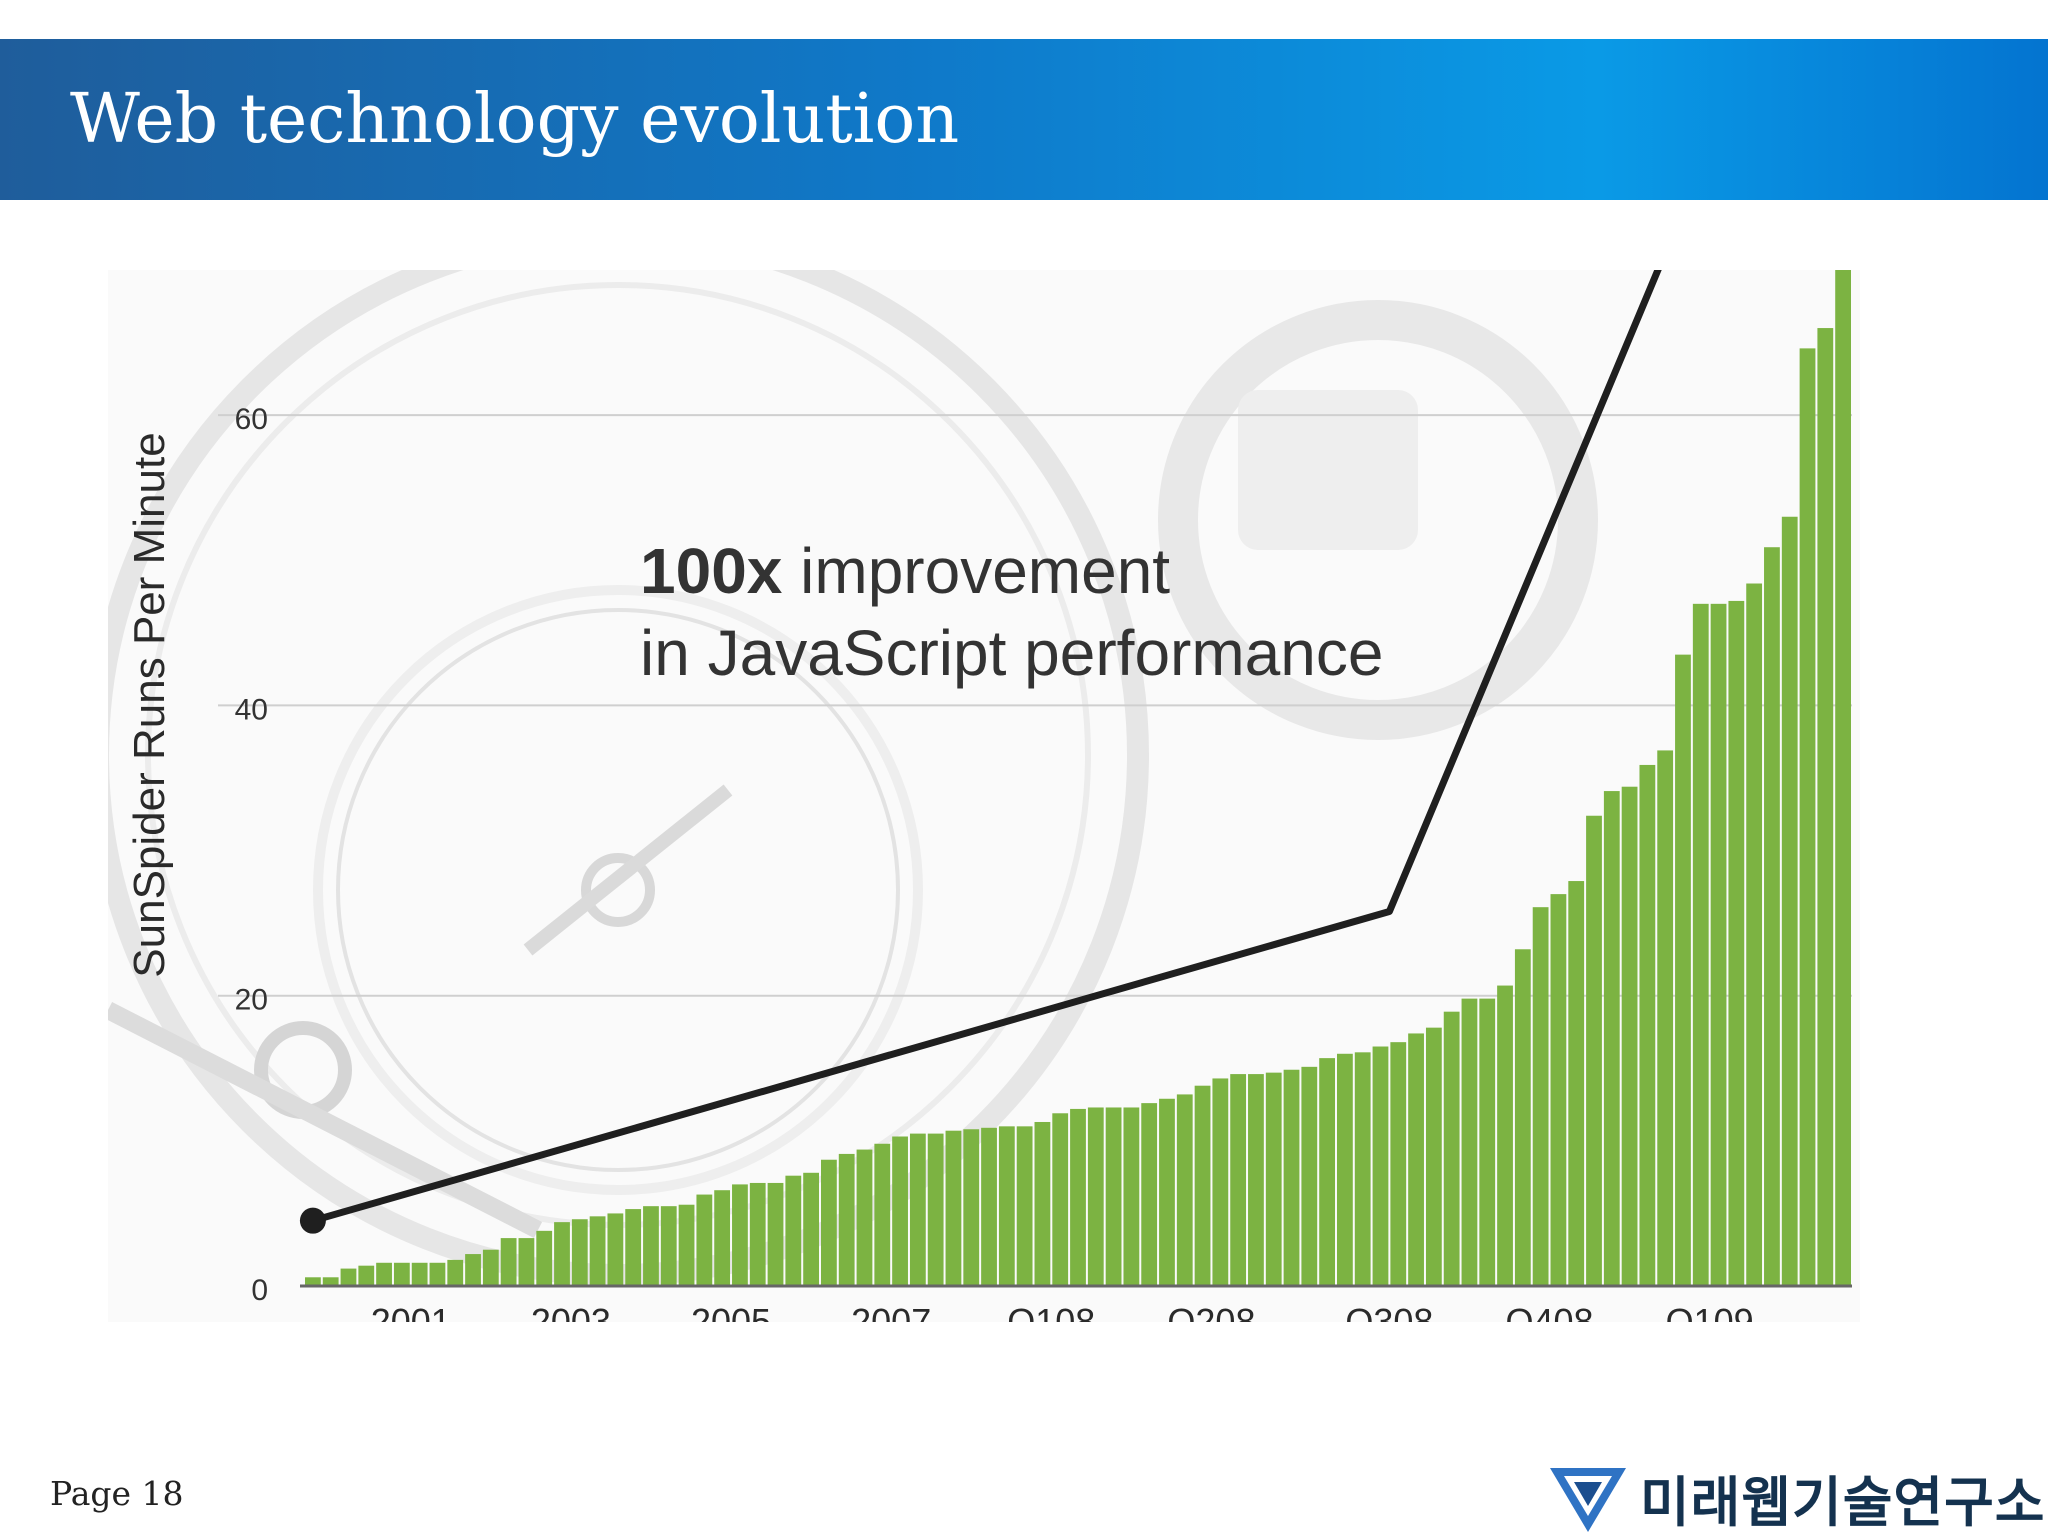  I want to click on title-bar: Web technology evolution, so click(1024, 119).